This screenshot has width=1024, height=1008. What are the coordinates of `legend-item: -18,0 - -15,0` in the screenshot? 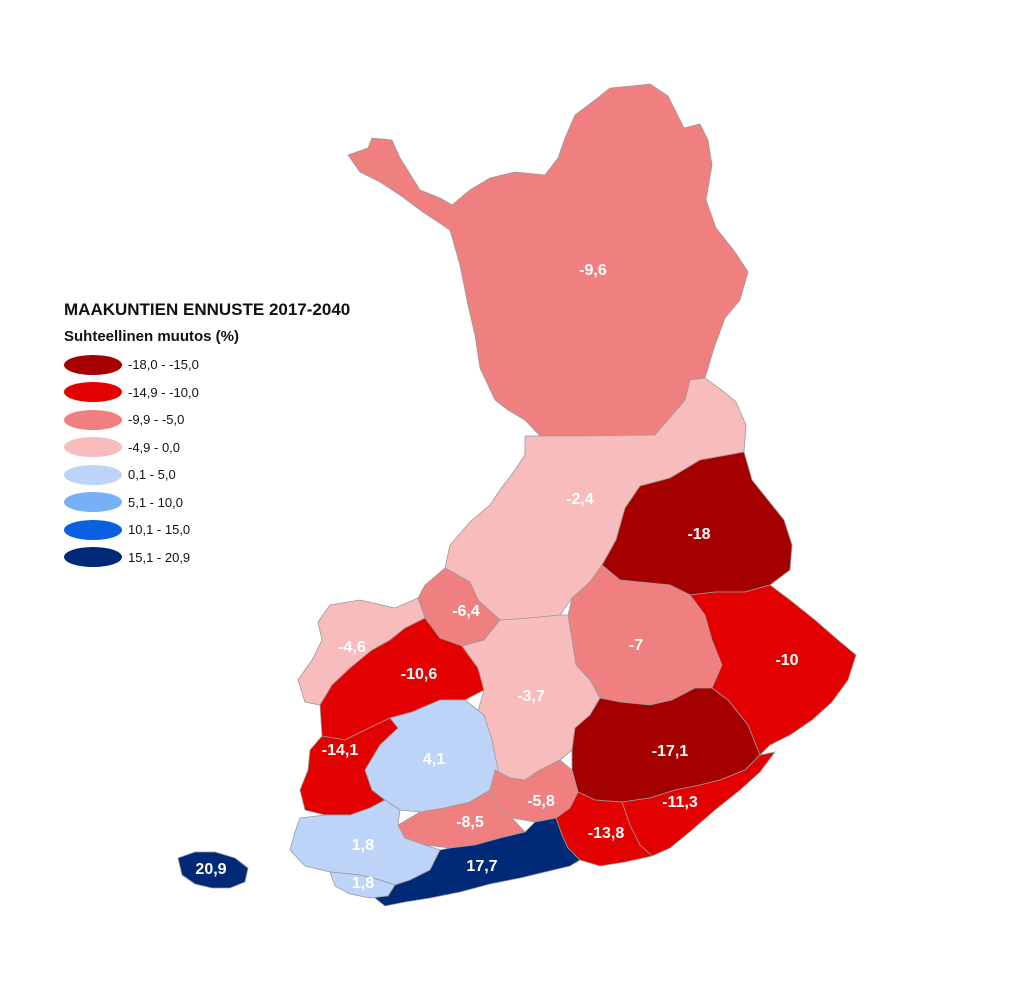 It's located at (207, 365).